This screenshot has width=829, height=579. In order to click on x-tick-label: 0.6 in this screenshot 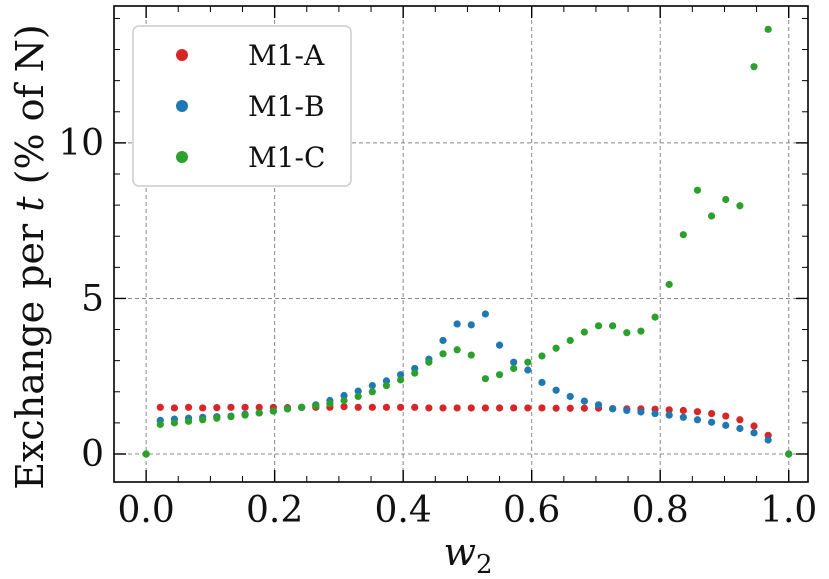, I will do `click(531, 510)`.